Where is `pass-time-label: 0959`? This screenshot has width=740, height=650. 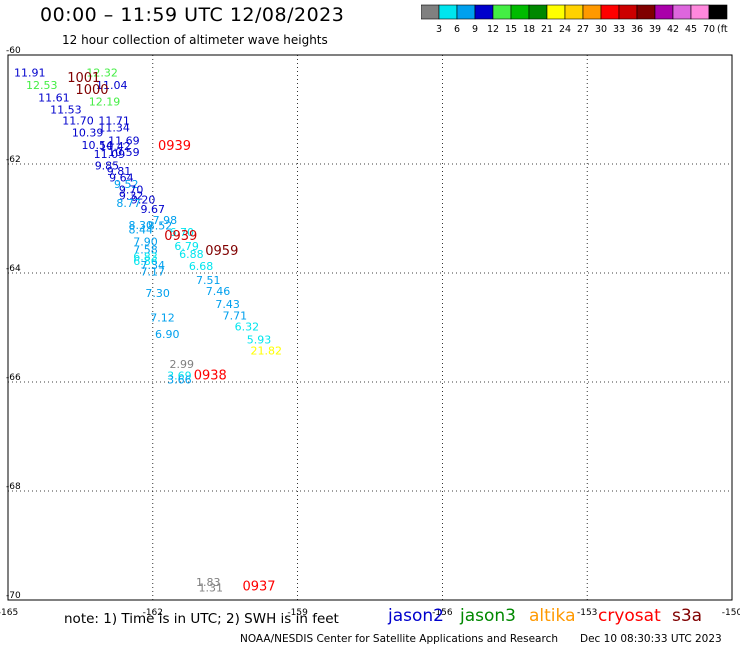 pass-time-label: 0959 is located at coordinates (221, 251).